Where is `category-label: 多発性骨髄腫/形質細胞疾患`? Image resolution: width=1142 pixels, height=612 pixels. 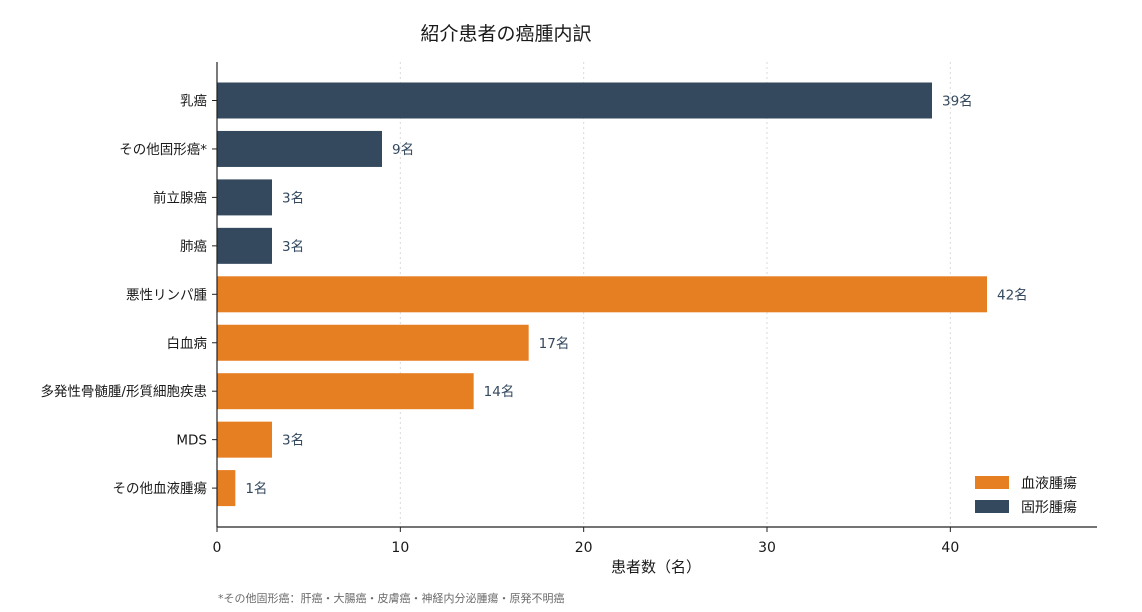
category-label: 多発性骨髄腫/形質細胞疾患 is located at coordinates (123, 391).